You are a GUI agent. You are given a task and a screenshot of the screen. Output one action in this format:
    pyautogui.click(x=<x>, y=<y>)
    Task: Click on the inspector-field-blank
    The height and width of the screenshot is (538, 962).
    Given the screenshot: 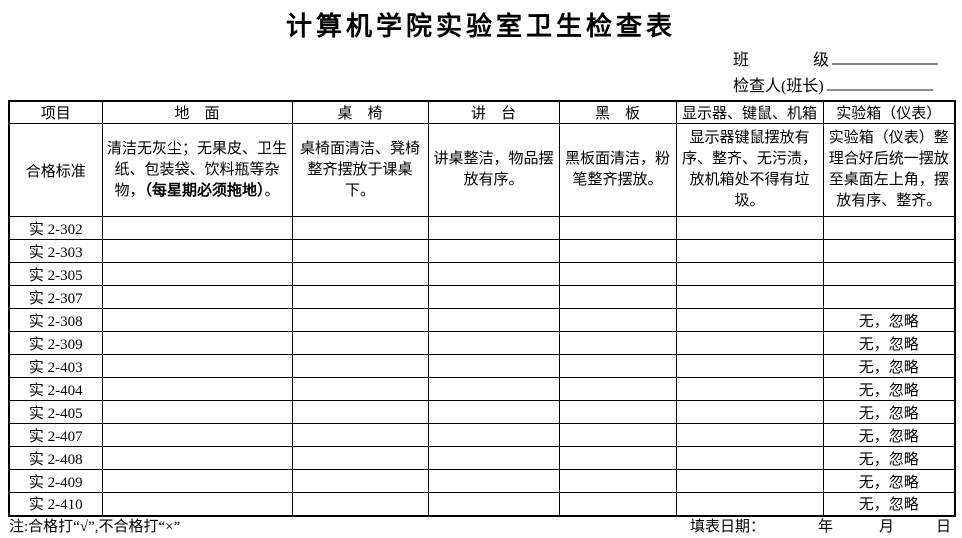 What is the action you would take?
    pyautogui.click(x=879, y=83)
    